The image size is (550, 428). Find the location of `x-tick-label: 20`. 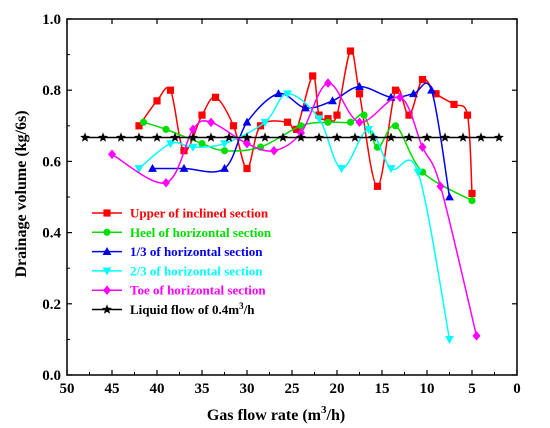

x-tick-label: 20 is located at coordinates (337, 389).